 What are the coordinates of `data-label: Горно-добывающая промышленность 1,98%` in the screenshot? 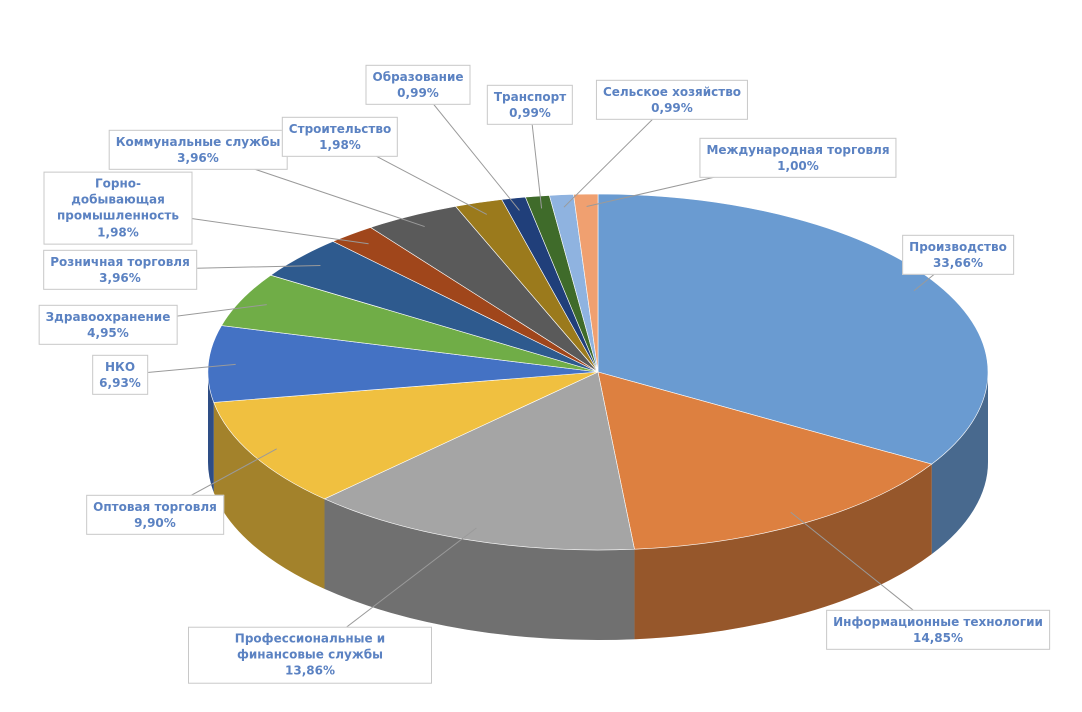 It's located at (118, 208).